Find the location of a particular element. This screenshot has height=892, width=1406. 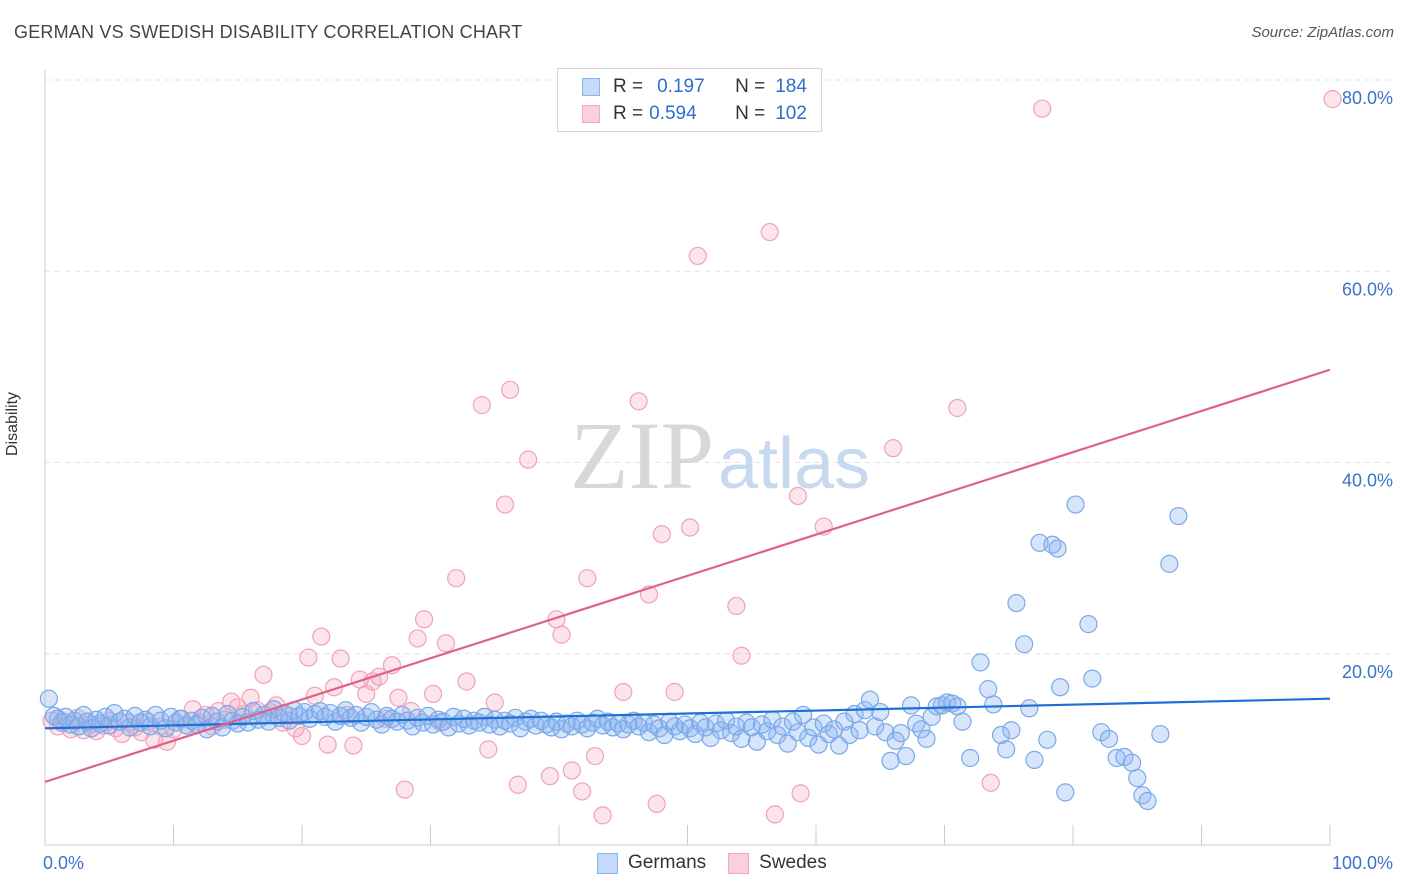

series-legend: Germans Swedes is located at coordinates (723, 863).